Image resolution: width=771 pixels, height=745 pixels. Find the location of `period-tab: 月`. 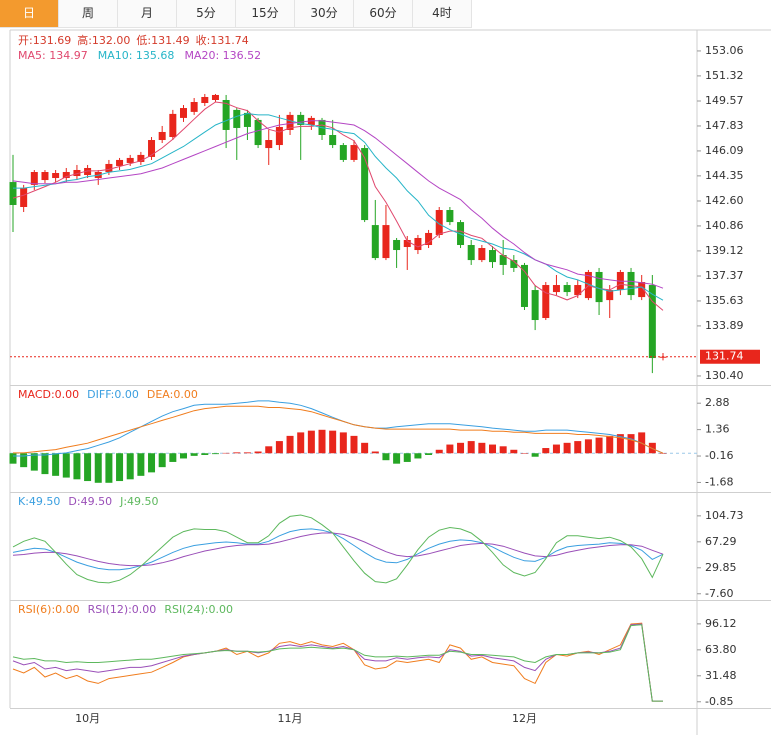

period-tab: 月 is located at coordinates (147, 14).